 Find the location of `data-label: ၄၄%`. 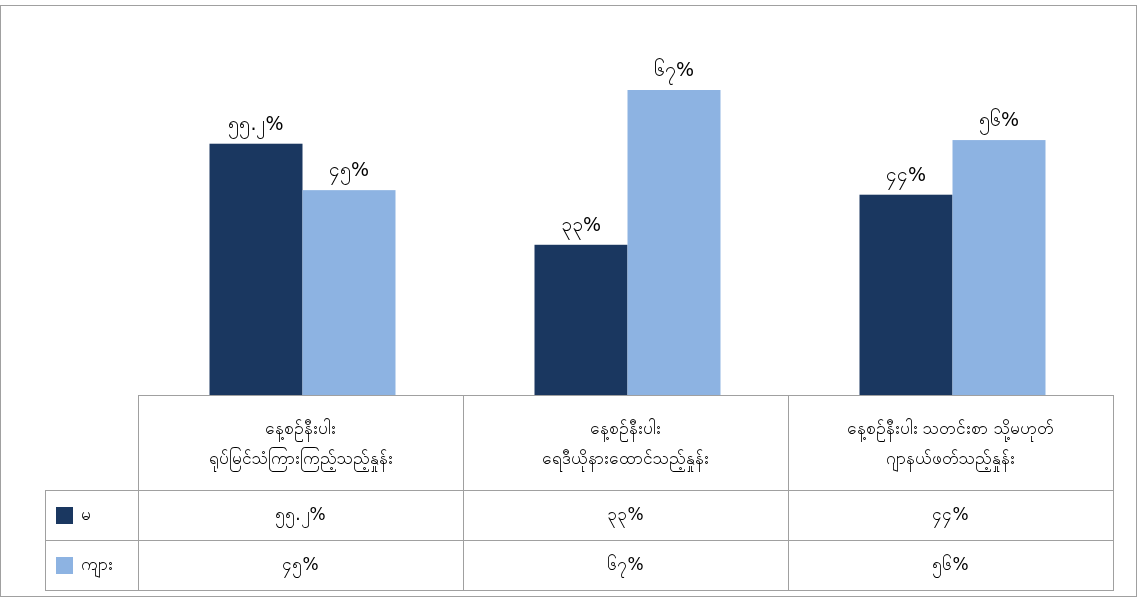

data-label: ၄၄% is located at coordinates (950, 515).